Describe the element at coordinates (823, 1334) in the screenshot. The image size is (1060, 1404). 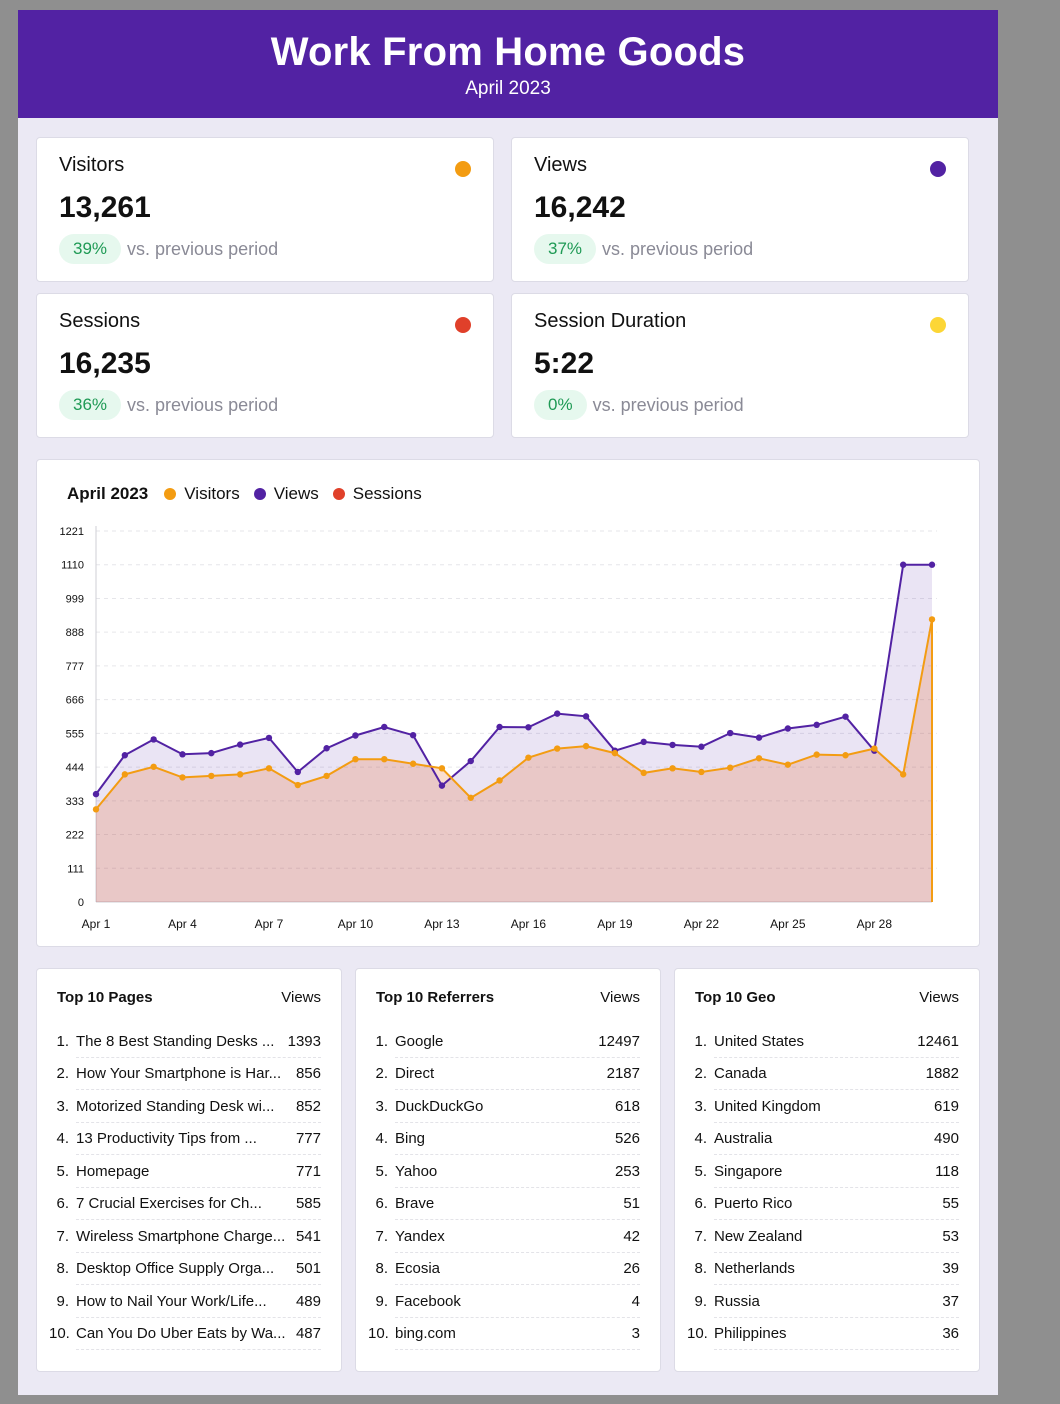
I see `list-item: 10. Philippines 36` at that location.